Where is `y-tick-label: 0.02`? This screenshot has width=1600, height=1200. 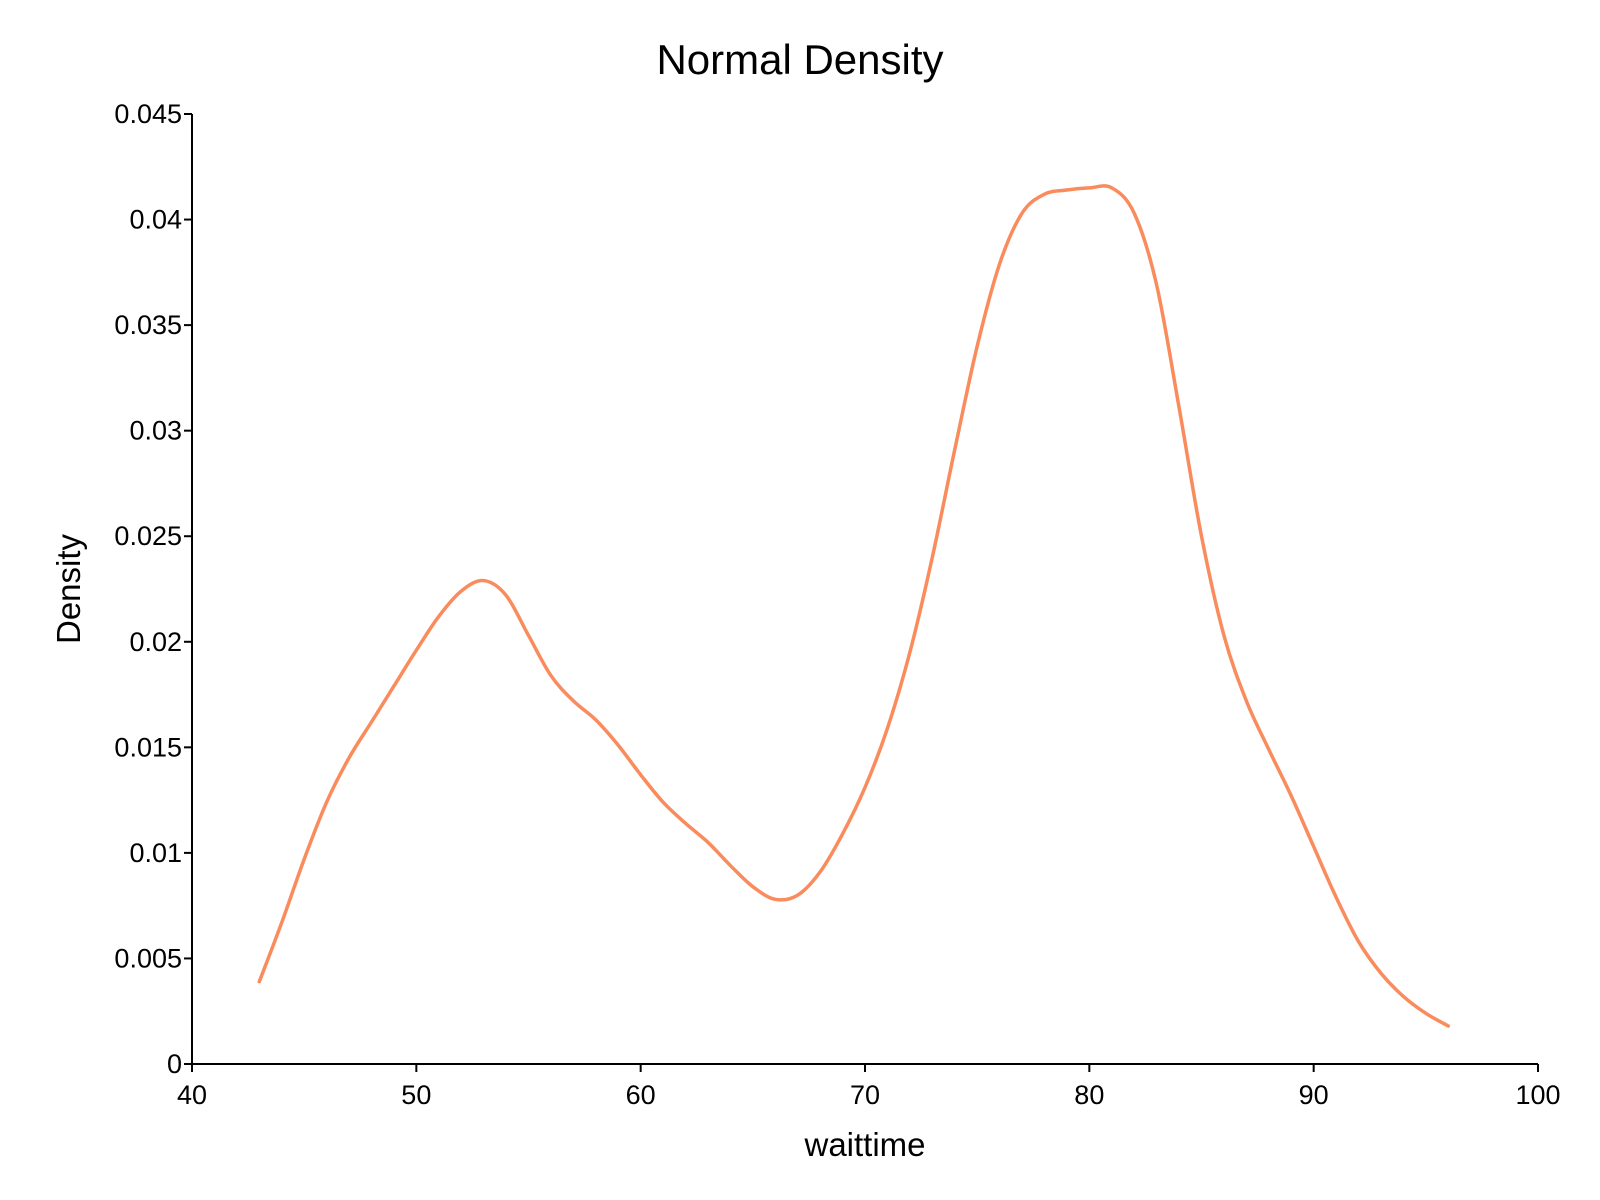
y-tick-label: 0.02 is located at coordinates (155, 642).